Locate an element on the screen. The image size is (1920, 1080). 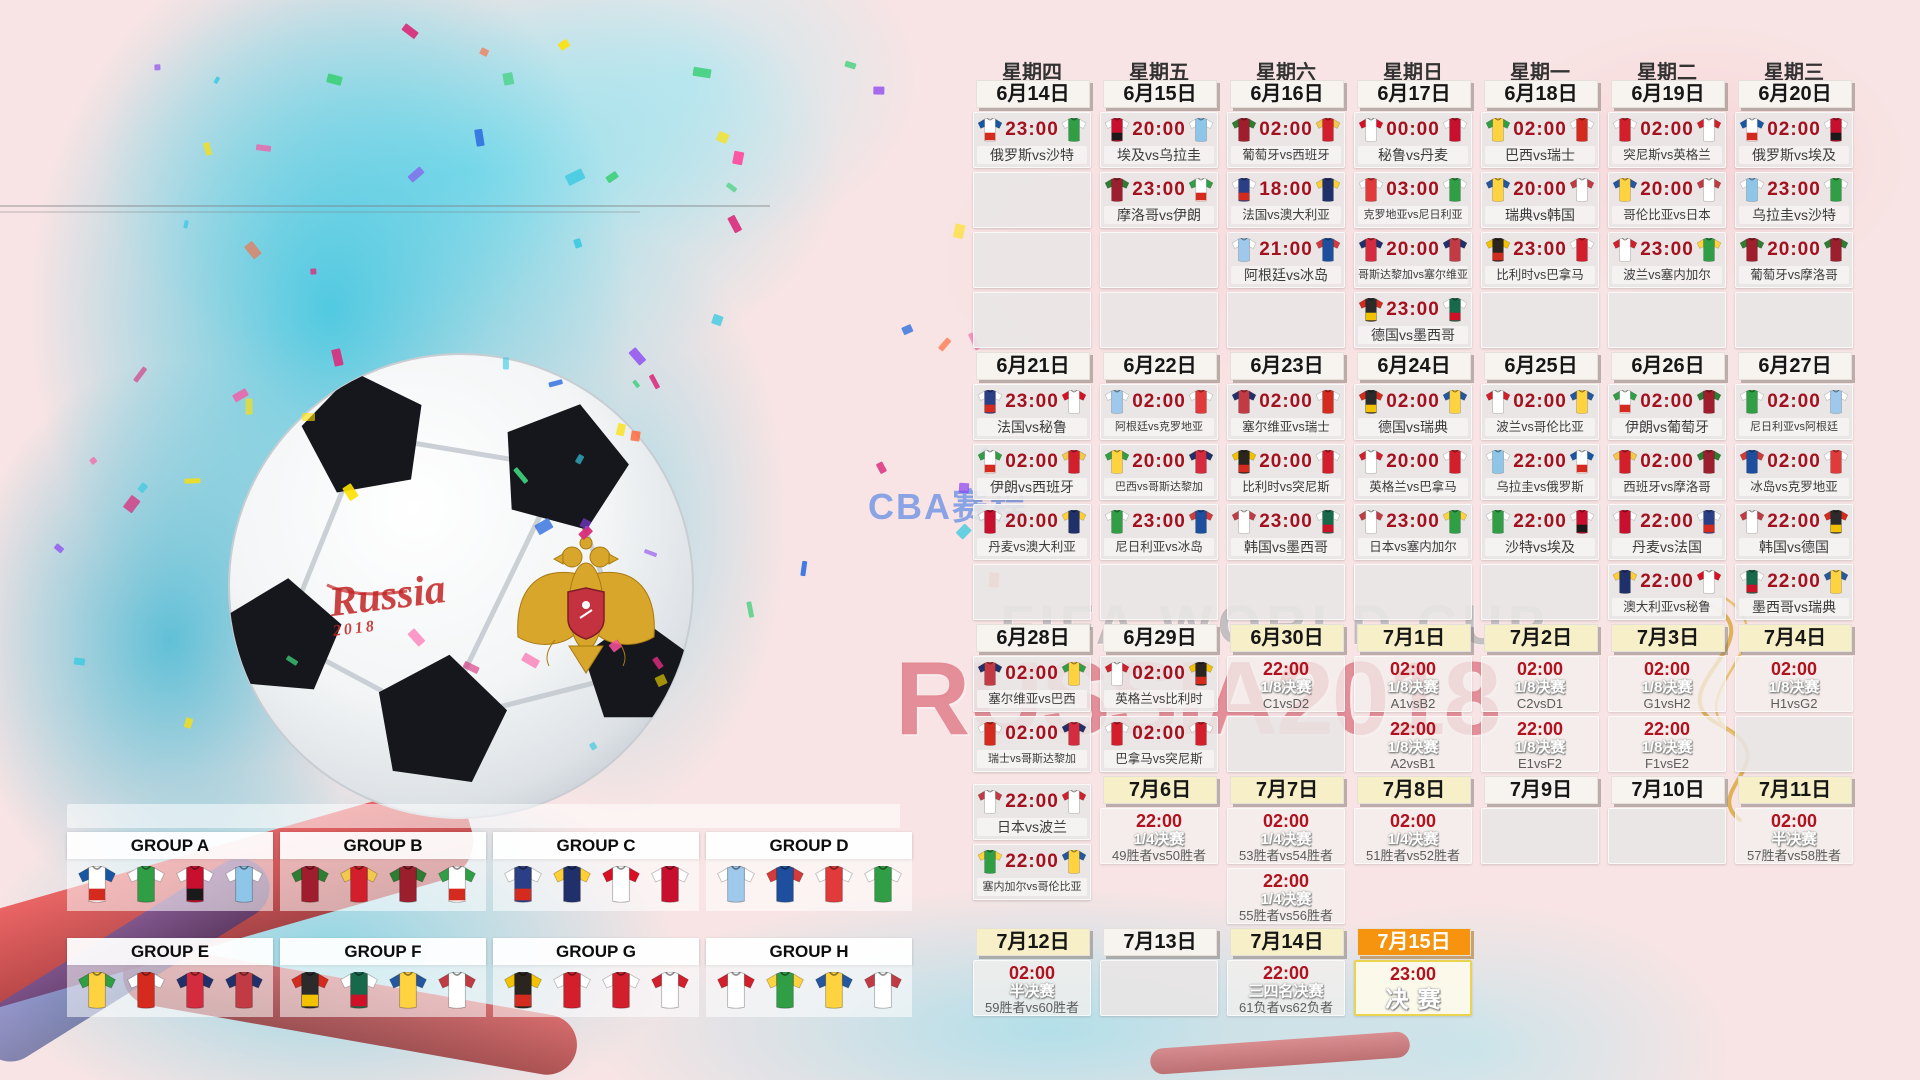
match-cell: 23:00 日本vs塞内加尔 is located at coordinates (1413, 532).